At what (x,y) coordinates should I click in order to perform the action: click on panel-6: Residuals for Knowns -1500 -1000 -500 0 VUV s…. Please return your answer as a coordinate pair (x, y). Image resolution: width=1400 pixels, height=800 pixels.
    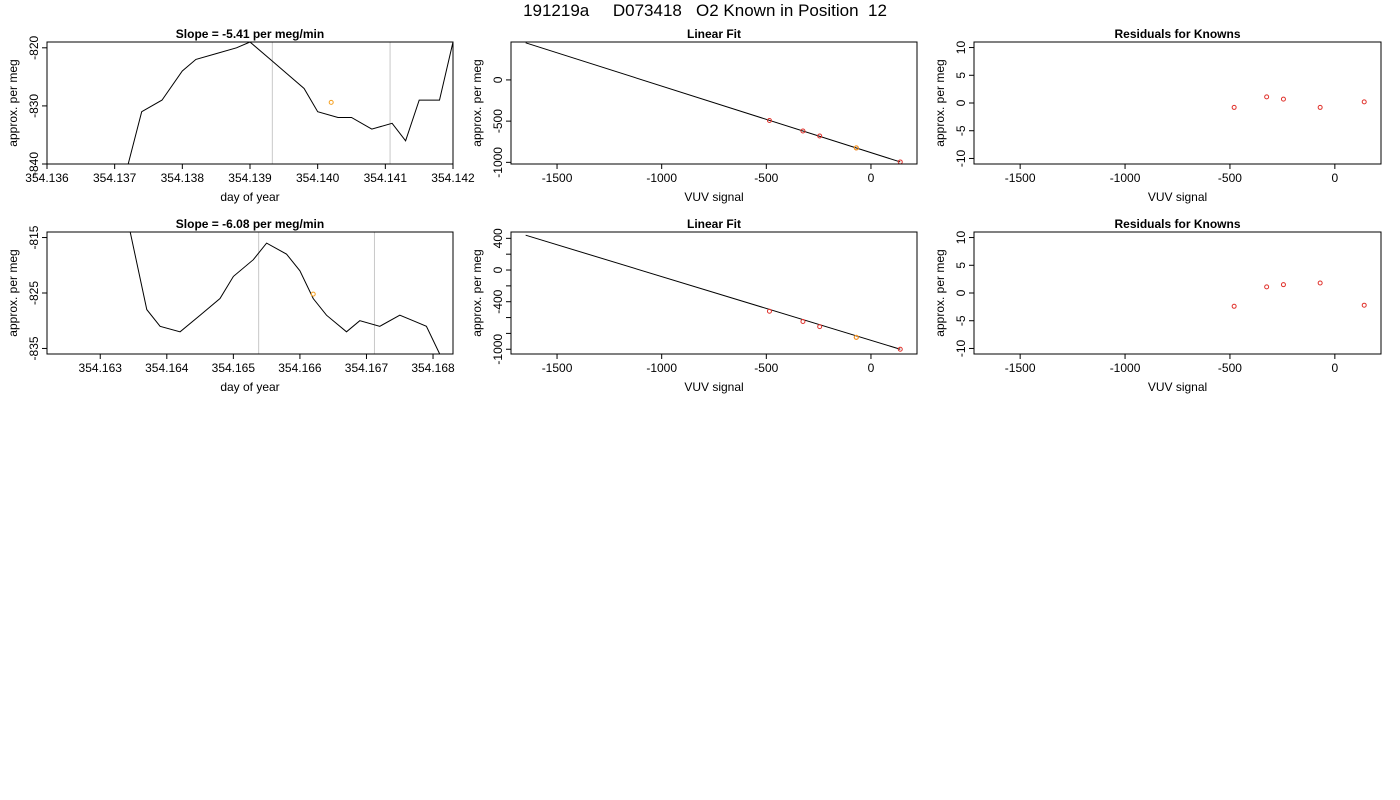
    Looking at the image, I should click on (1157, 305).